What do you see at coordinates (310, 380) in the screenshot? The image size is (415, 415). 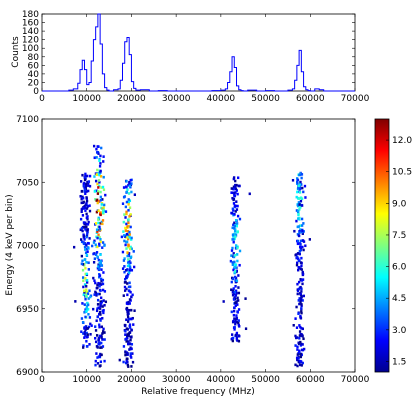 I see `heatmap-x-tick-label: 60000` at bounding box center [310, 380].